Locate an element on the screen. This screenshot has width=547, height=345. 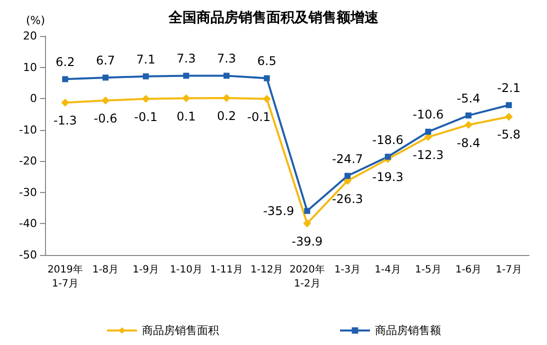
data-label: -39.9 is located at coordinates (307, 241).